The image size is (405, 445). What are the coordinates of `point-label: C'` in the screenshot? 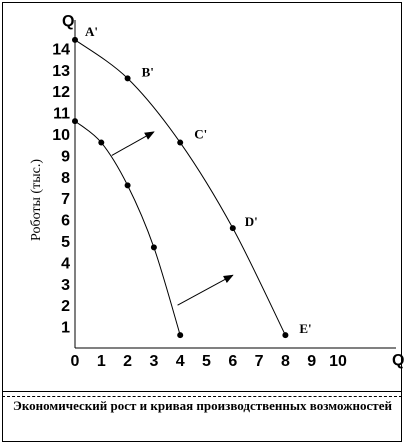 It's located at (200, 134).